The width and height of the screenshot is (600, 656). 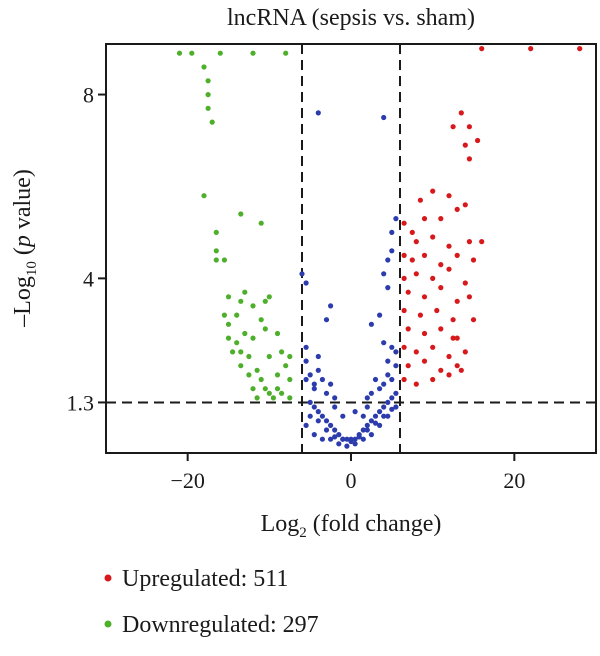 I want to click on x-axis: −20 0 20, so click(x=347, y=473).